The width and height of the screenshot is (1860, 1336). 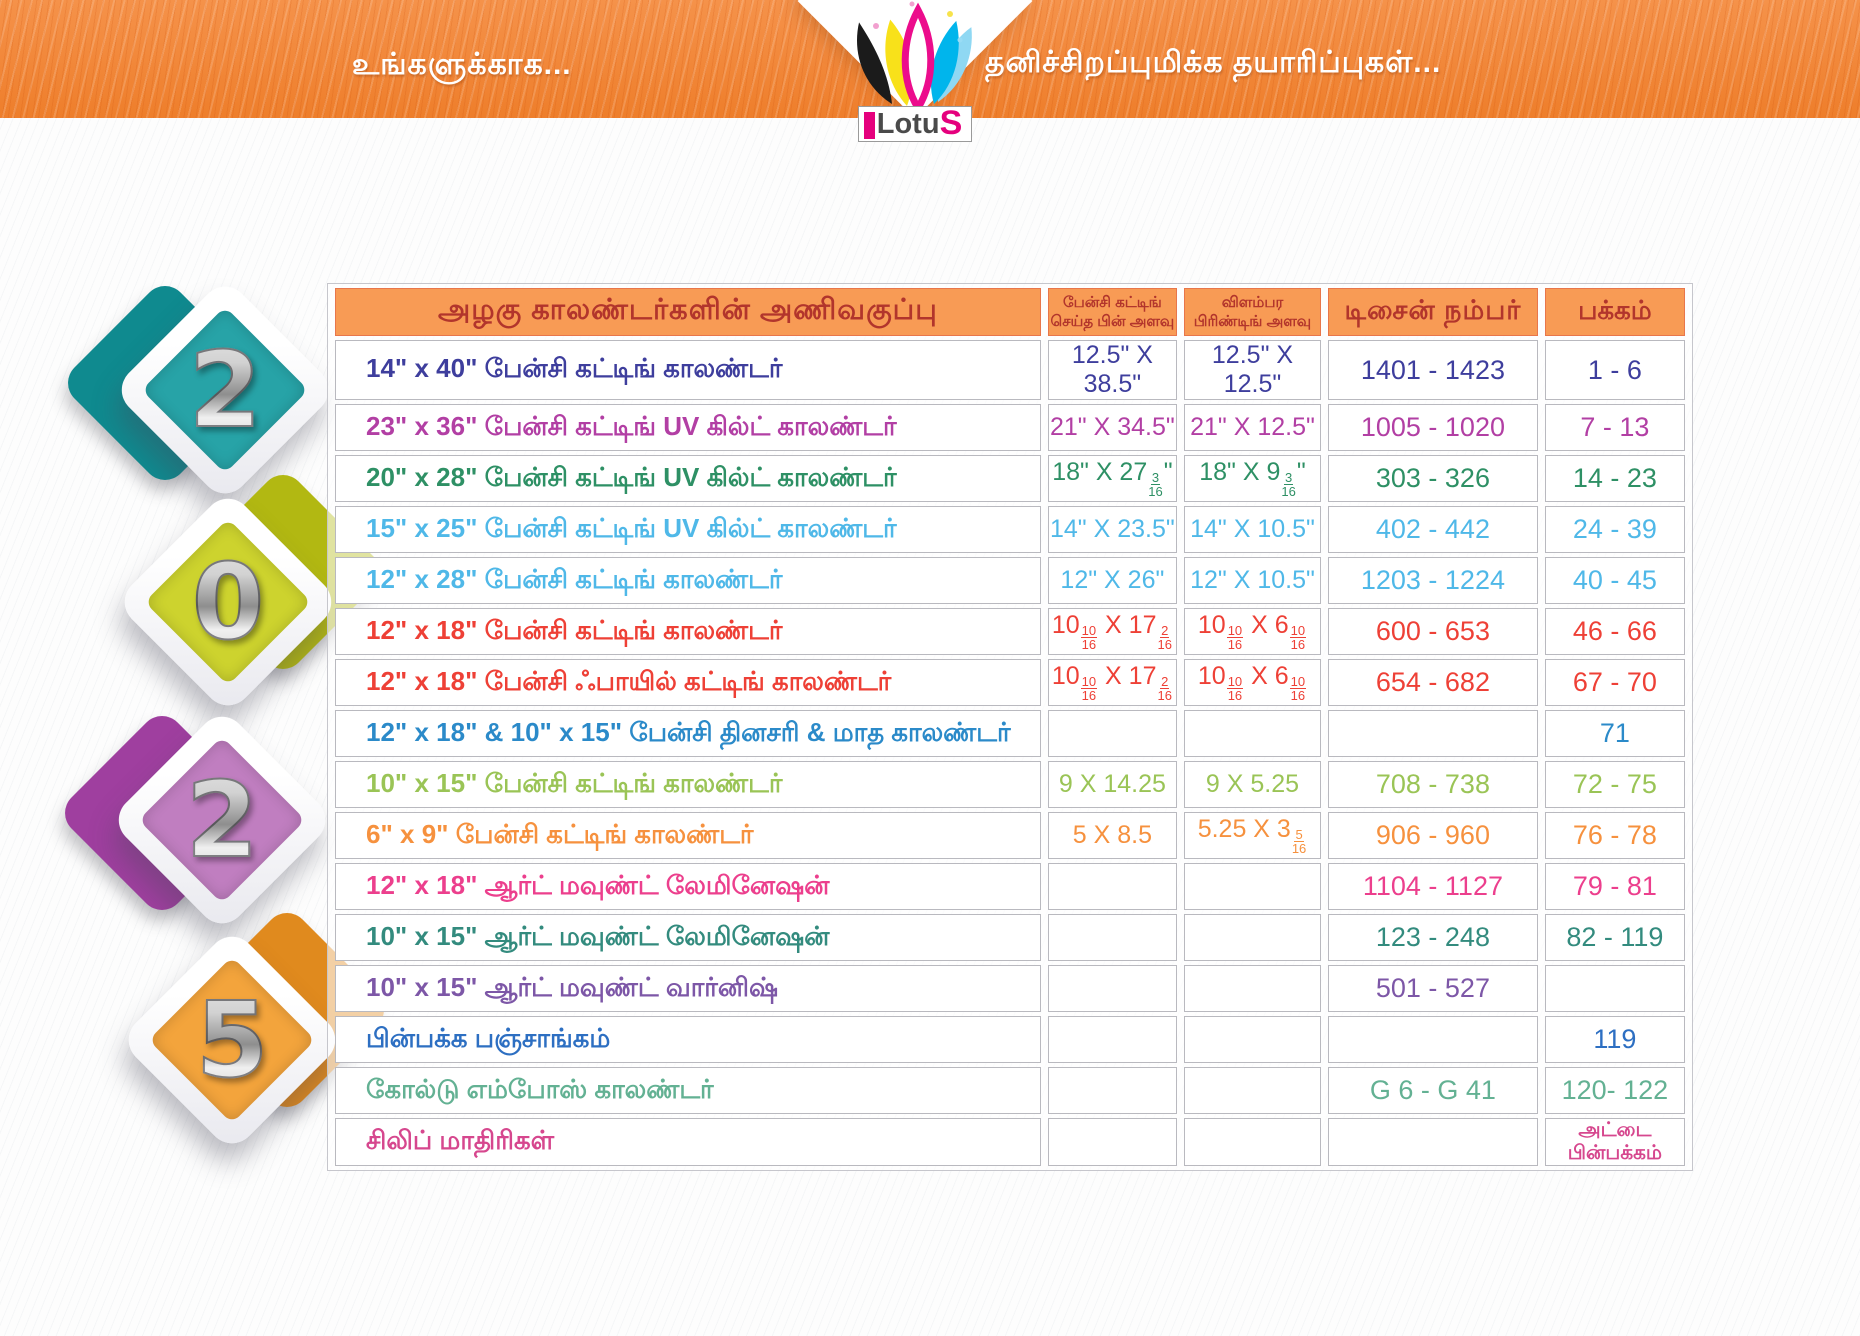 I want to click on page-range: 46 - 66, so click(x=1614, y=631).